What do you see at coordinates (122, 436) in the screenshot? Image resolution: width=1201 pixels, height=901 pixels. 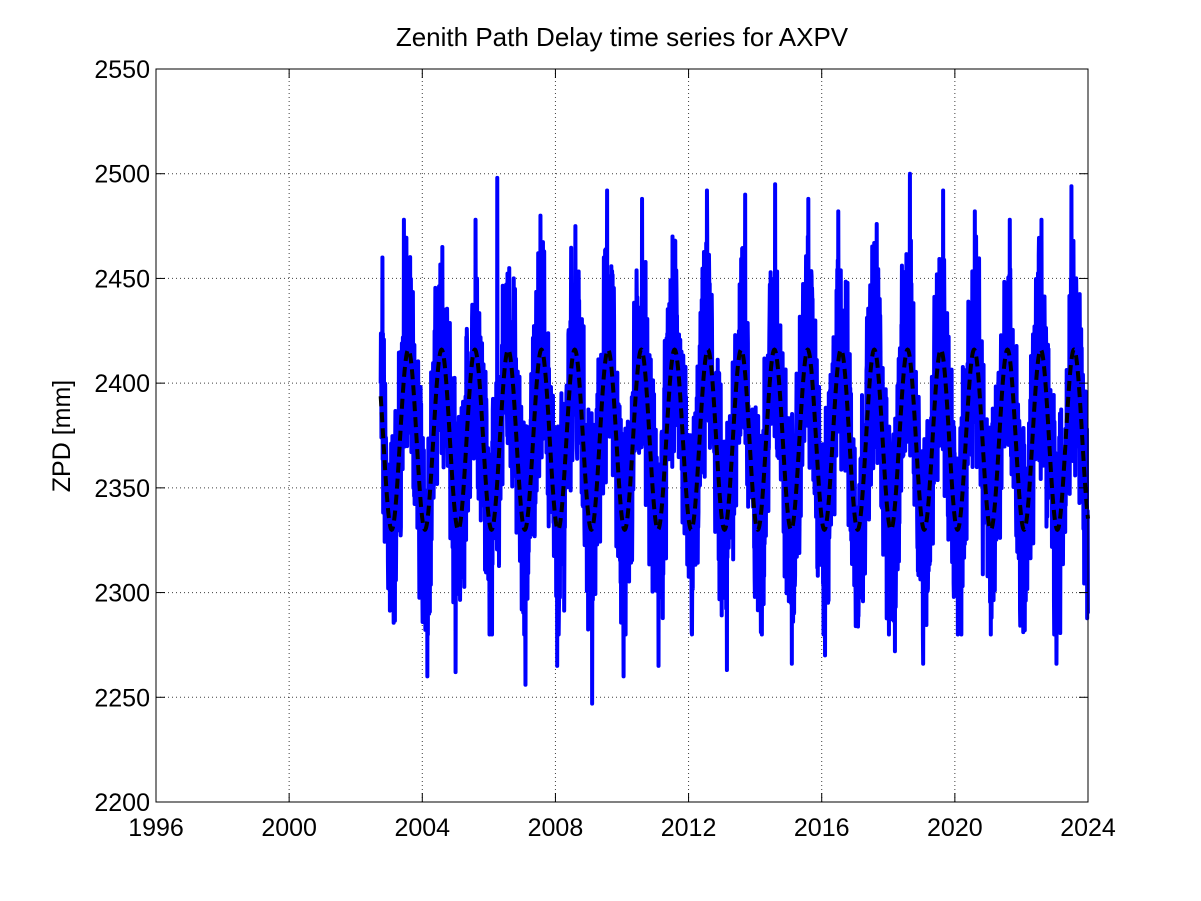 I see `y-tick-labels: 2200 2250 2300 2350 2400 2450 2500 2550` at bounding box center [122, 436].